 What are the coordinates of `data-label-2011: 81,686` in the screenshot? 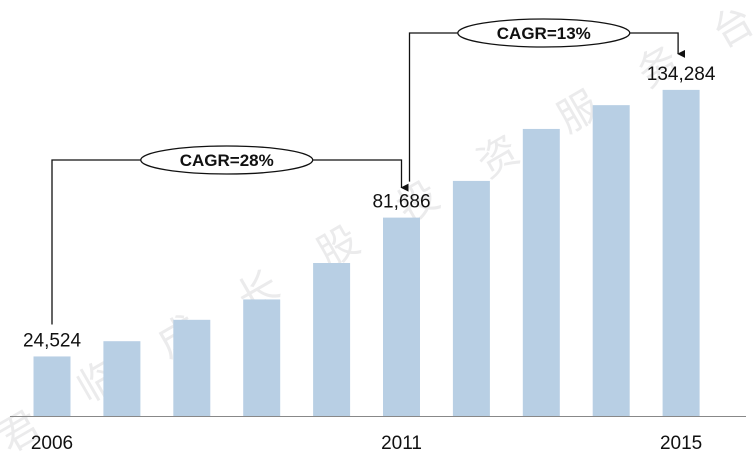 It's located at (401, 202).